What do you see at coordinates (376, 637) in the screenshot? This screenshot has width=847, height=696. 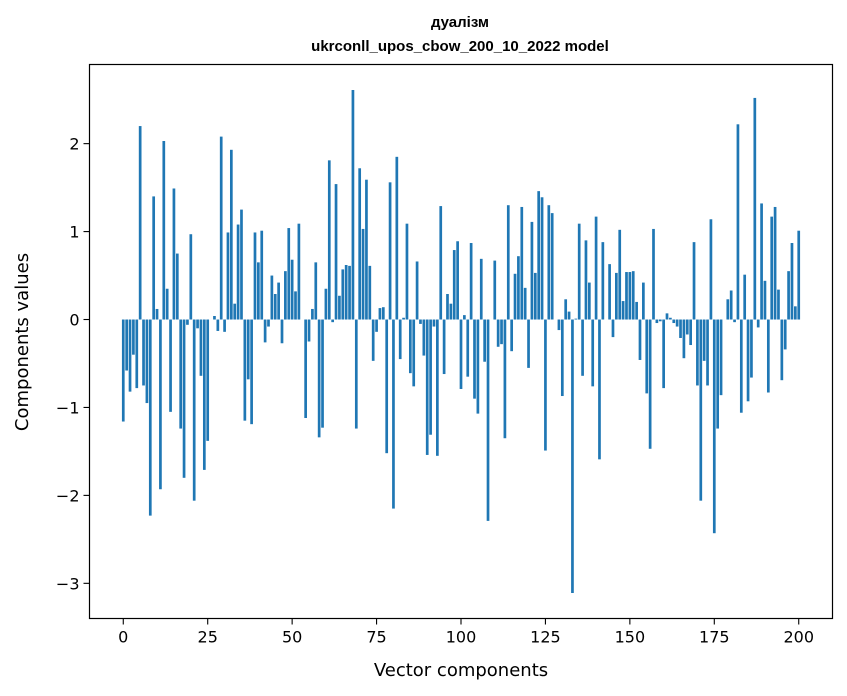 I see `x-tick-label: 75` at bounding box center [376, 637].